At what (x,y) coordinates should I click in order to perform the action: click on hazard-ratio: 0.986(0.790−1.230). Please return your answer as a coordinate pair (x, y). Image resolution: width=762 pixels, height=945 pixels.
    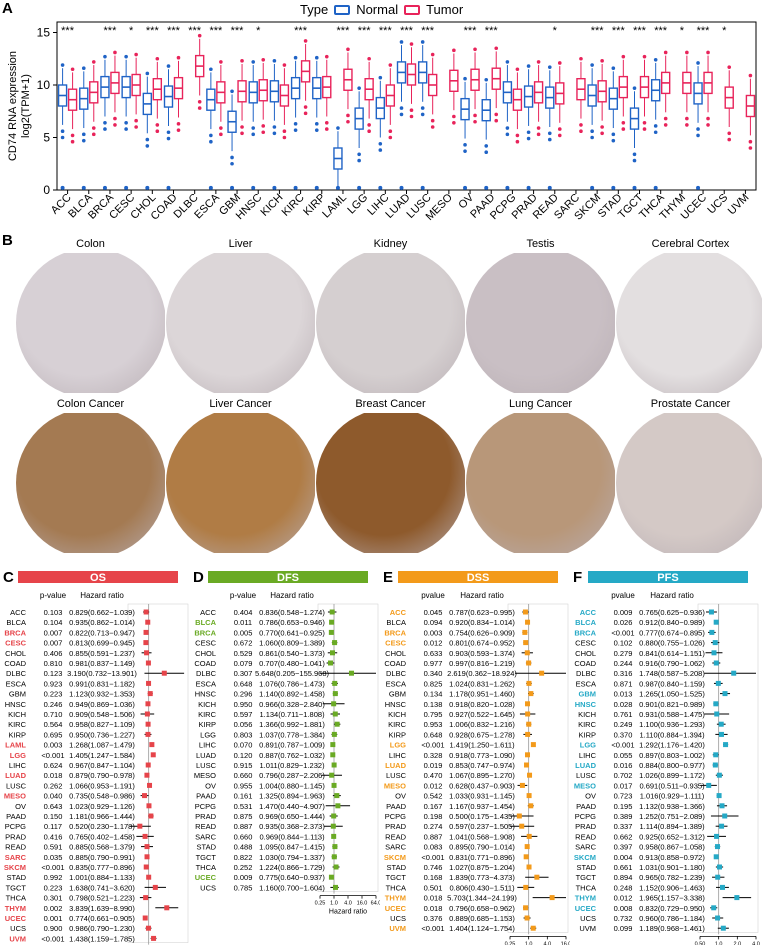
    Looking at the image, I should click on (102, 928).